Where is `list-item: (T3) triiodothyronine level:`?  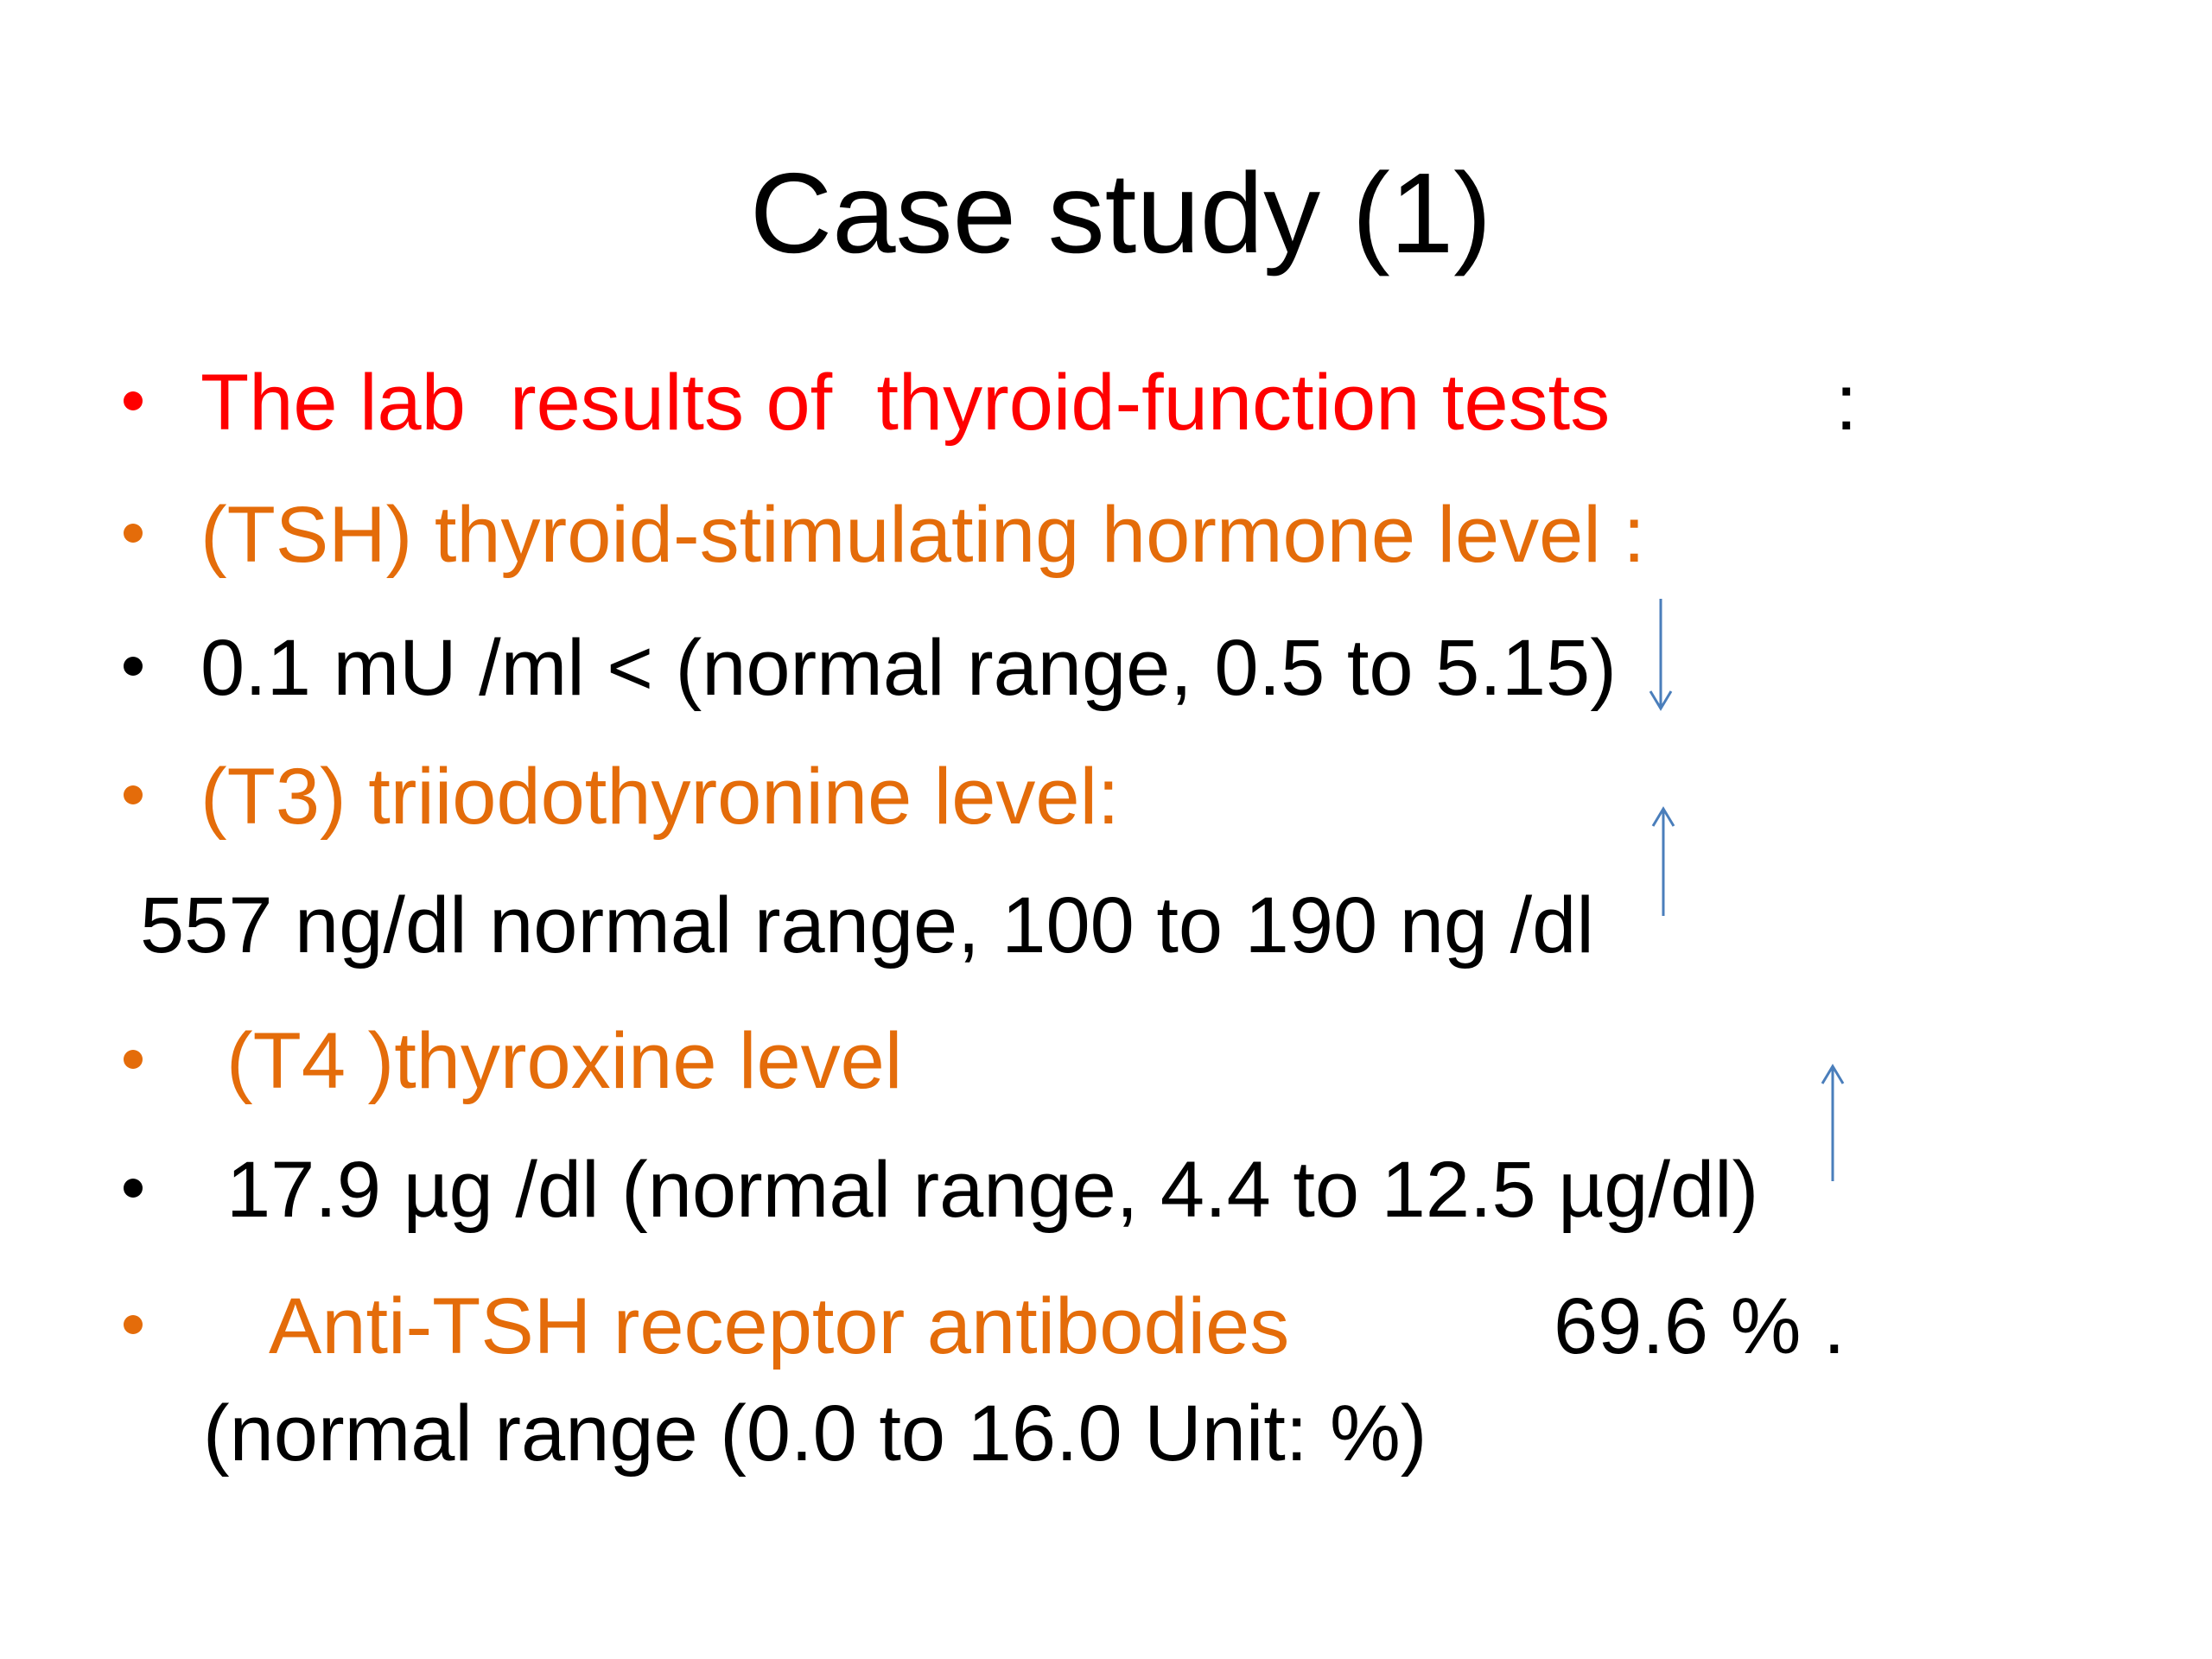
list-item: (T3) triiodothyronine level: is located at coordinates (660, 797).